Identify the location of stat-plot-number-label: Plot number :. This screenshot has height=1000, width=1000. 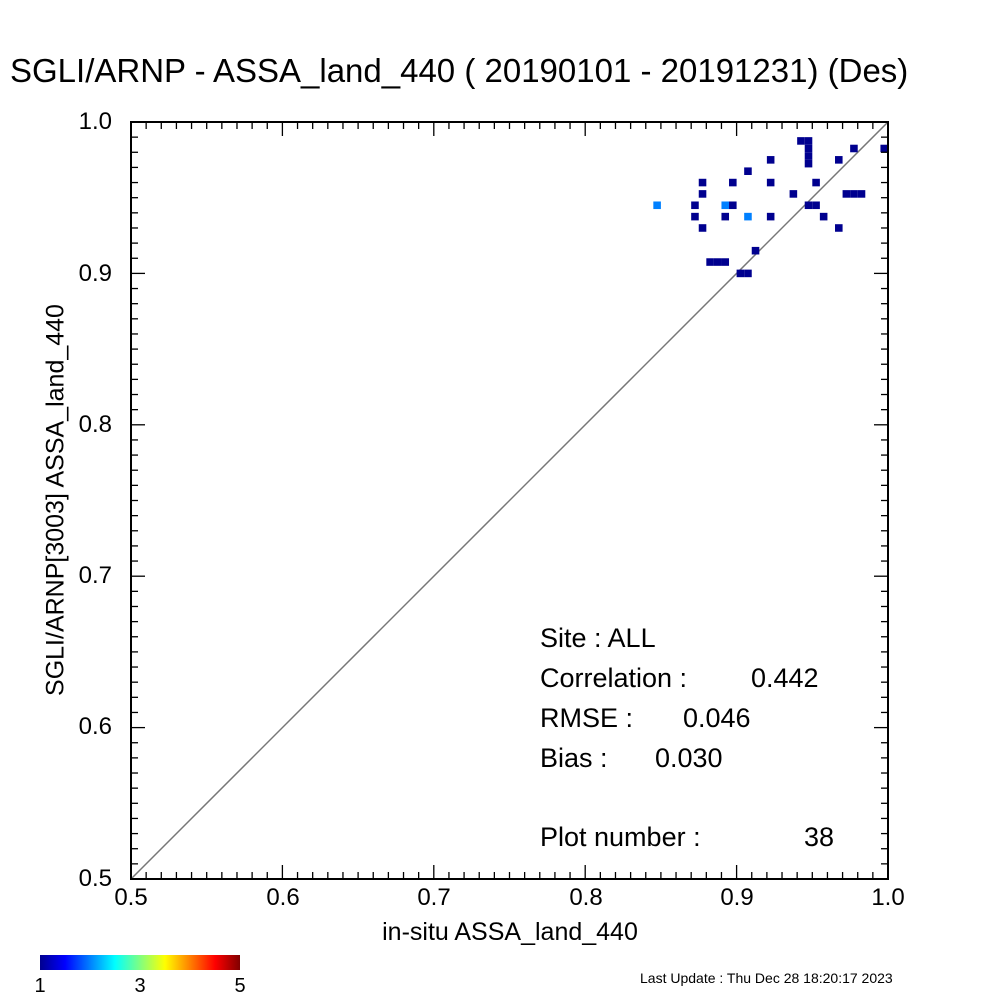
(620, 837).